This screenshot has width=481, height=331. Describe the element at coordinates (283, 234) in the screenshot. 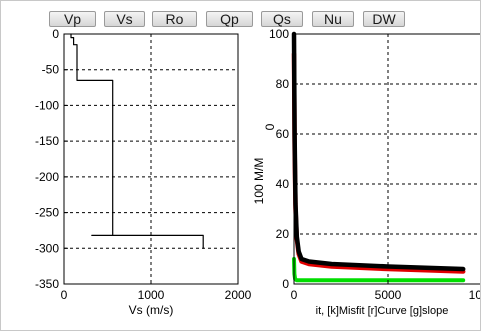

I see `right-y-tick-label: 20` at that location.